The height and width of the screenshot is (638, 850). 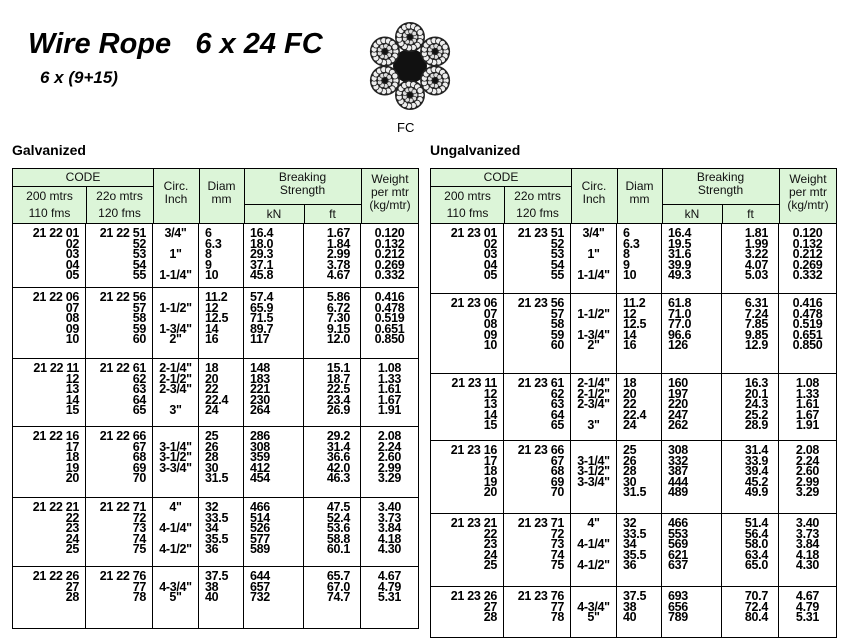 I want to click on cell-value: 20, so click(x=630, y=393).